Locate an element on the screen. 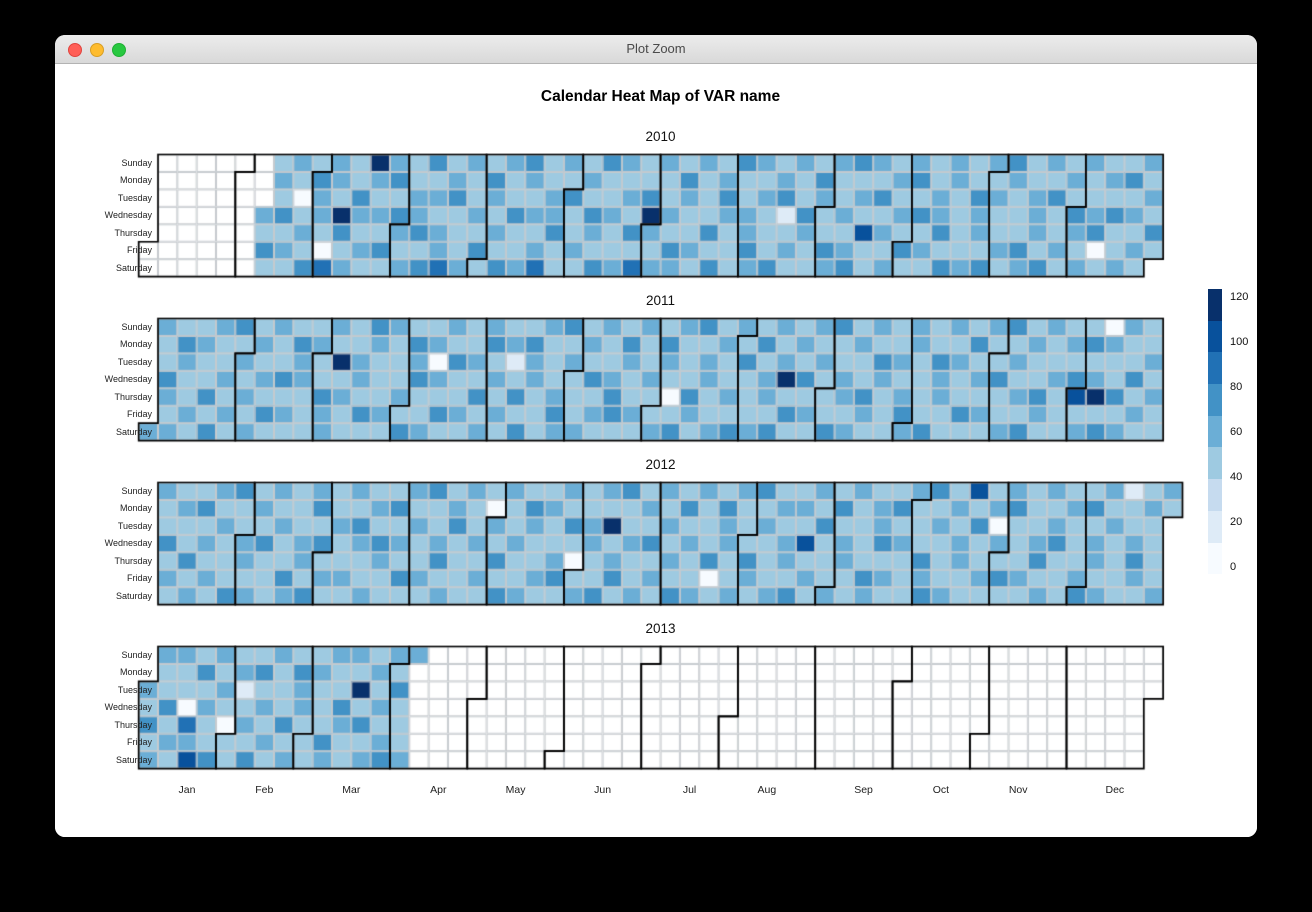 The image size is (1312, 912). legend-tick-label: 40 is located at coordinates (1236, 477).